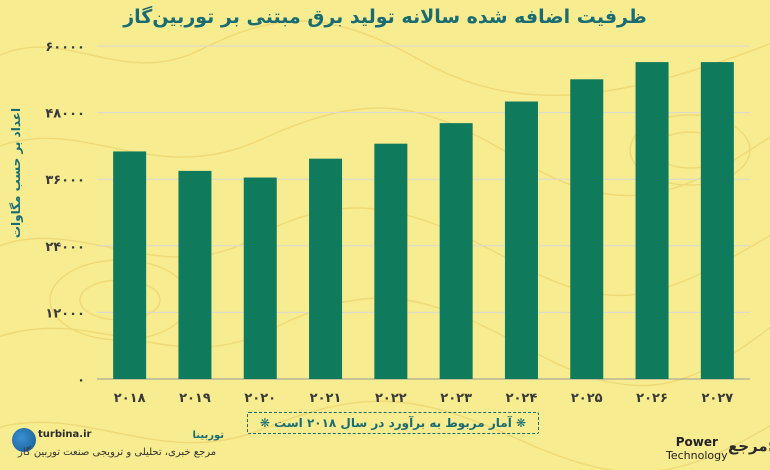  I want to click on x-tick-label: ۲۰۲۶, so click(652, 398).